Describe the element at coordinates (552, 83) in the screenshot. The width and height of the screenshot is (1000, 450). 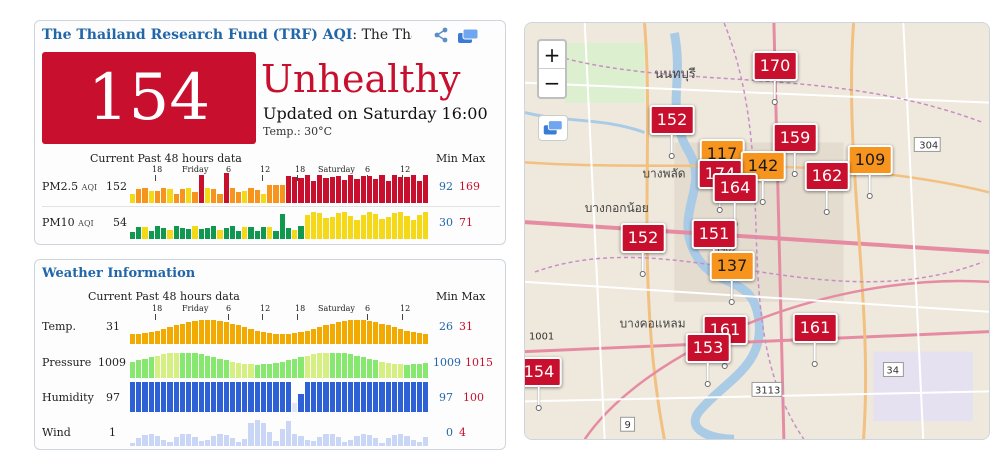
I see `zoom-out-button: −` at that location.